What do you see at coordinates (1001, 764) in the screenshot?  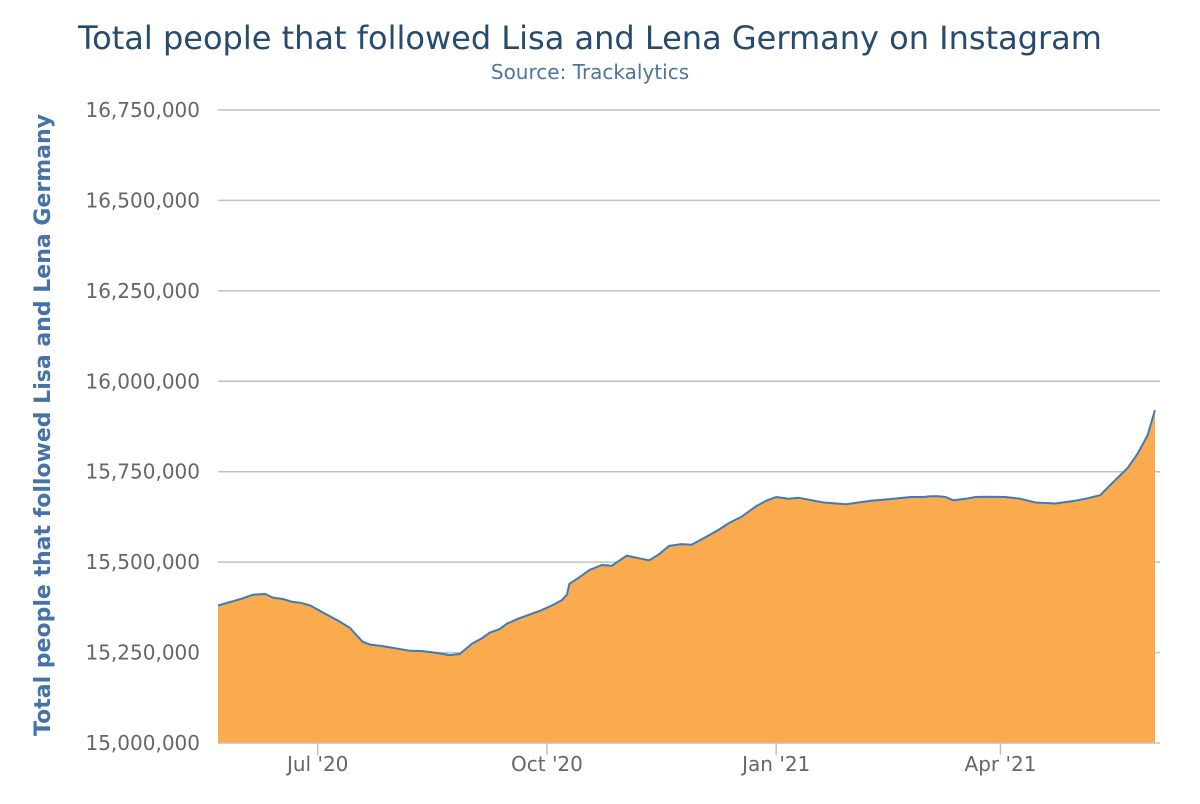 I see `x-tick-label: Apr '21` at bounding box center [1001, 764].